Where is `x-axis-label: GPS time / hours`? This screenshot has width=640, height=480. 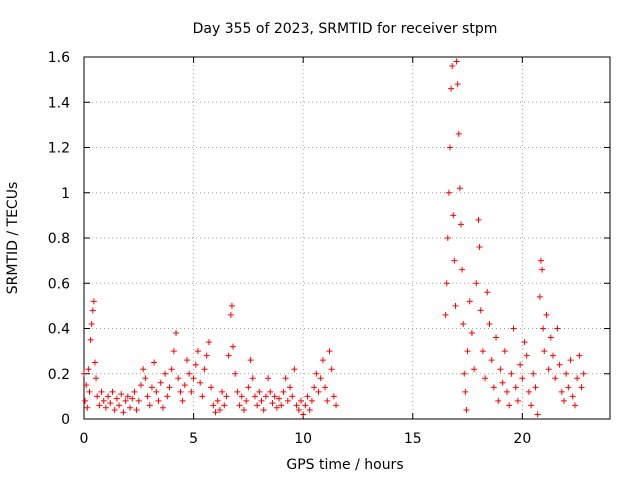
x-axis-label: GPS time / hours is located at coordinates (344, 465).